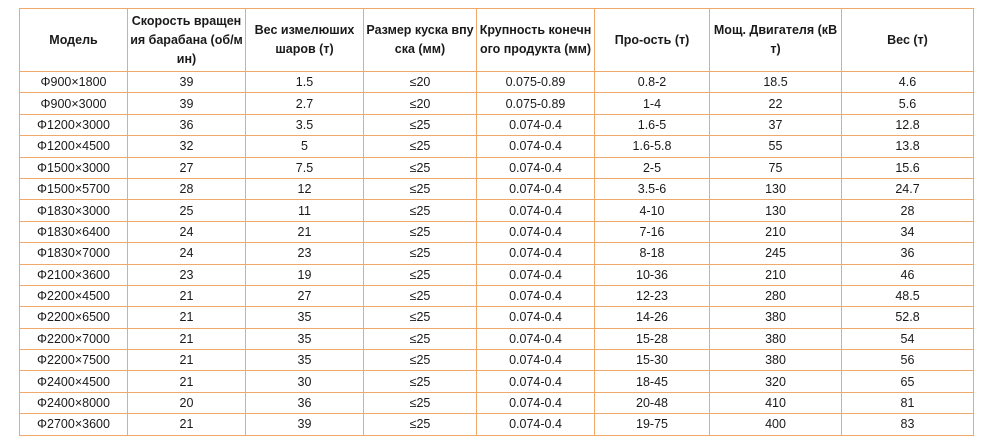 This screenshot has width=992, height=436. Describe the element at coordinates (496, 210) in the screenshot. I see `table-row: Φ1830×3000 25 11 ≤25 0.074-0.4 4-10 130 28` at that location.